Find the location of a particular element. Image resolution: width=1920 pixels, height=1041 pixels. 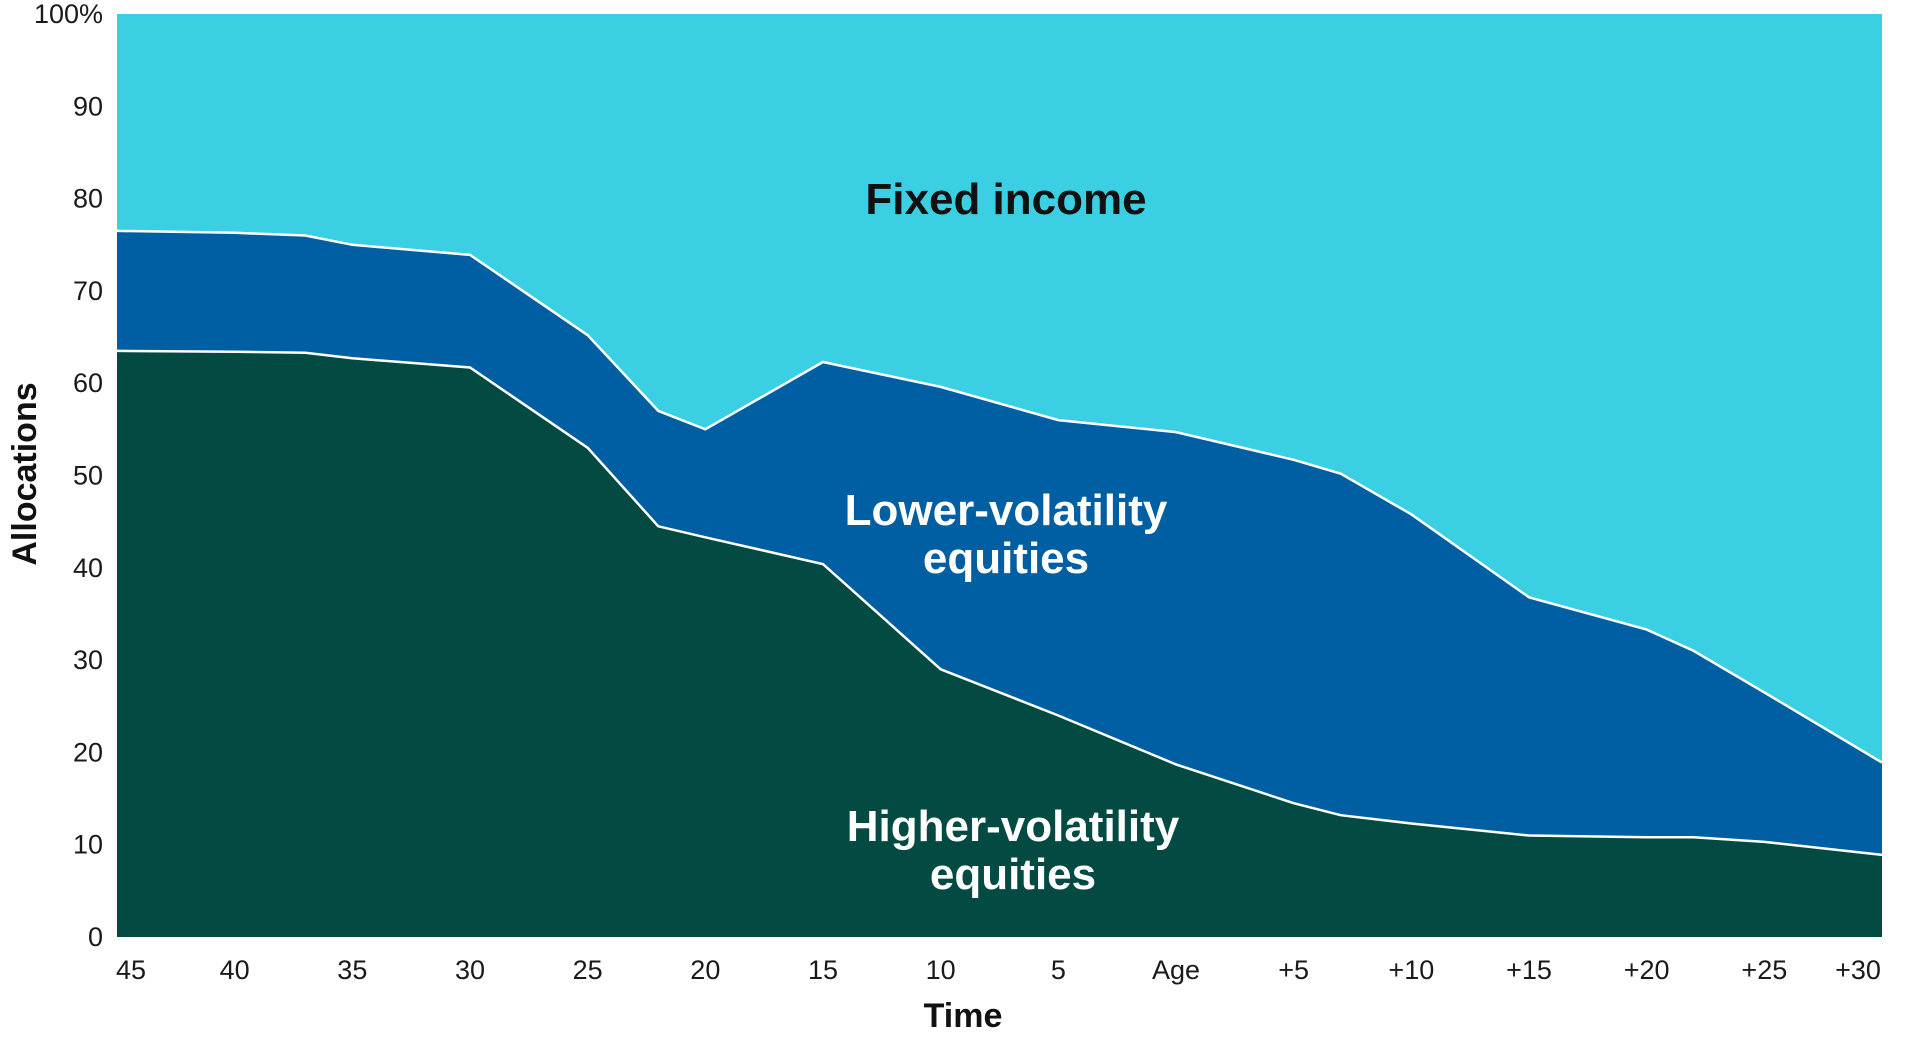

y-tick-label: 0 is located at coordinates (95, 937).